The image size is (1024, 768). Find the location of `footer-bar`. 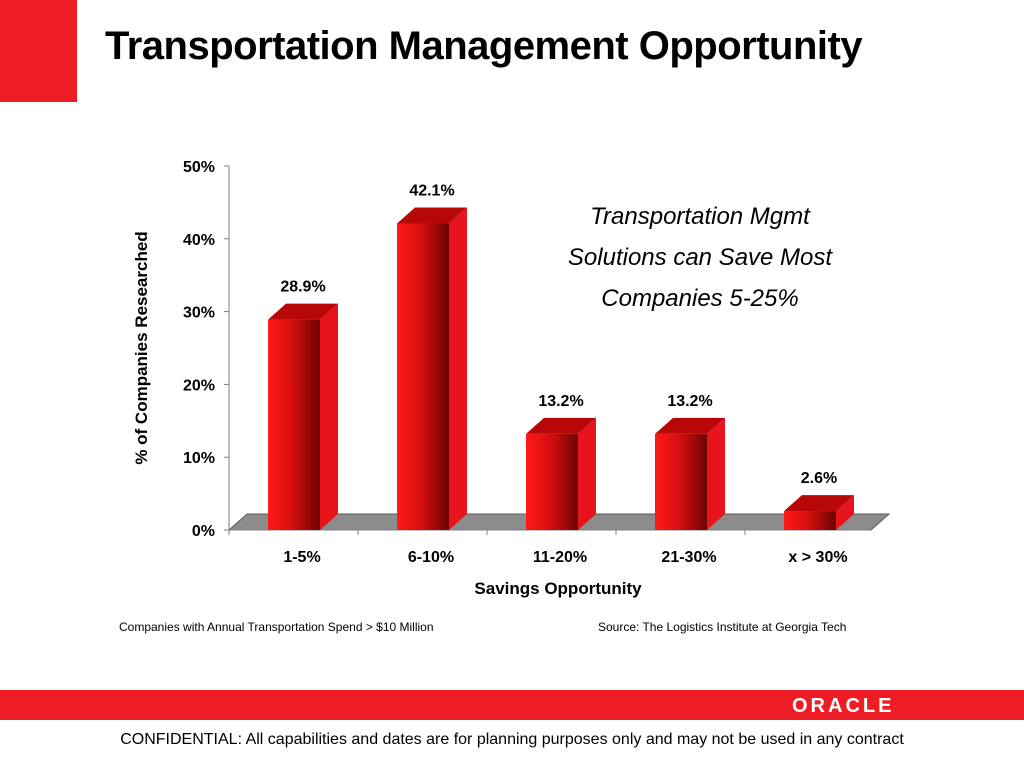

footer-bar is located at coordinates (512, 705).